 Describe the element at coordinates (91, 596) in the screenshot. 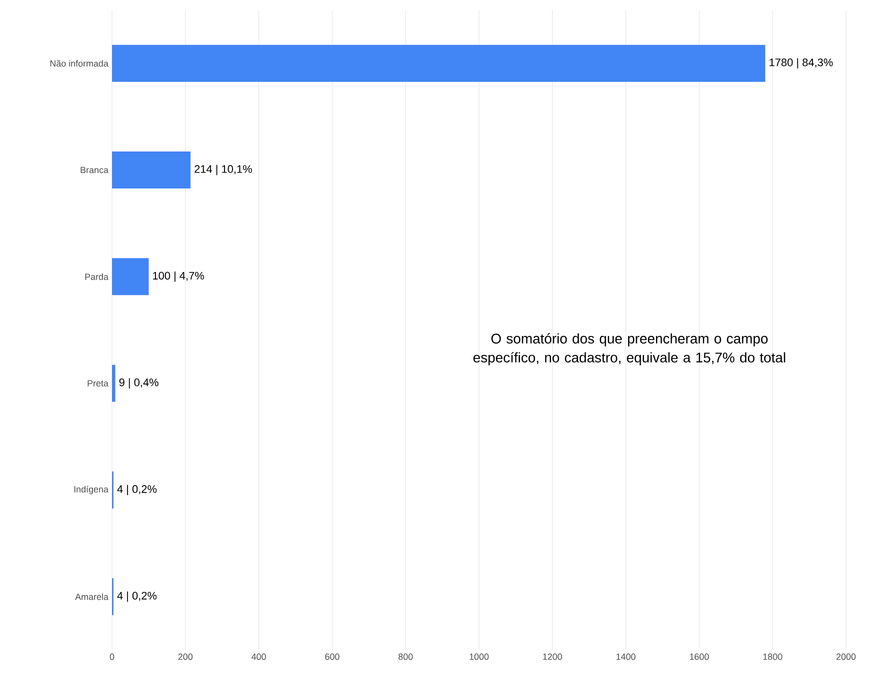

I see `y-tick-label: Amarela` at that location.